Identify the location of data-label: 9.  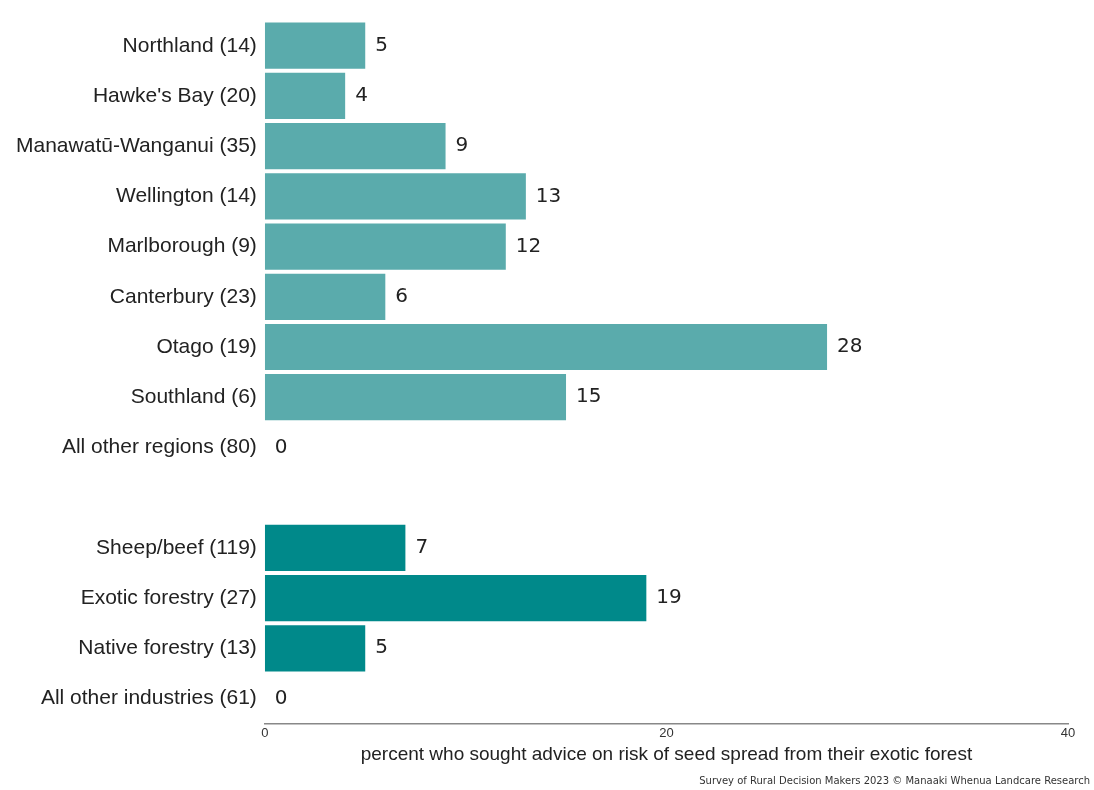
(462, 144).